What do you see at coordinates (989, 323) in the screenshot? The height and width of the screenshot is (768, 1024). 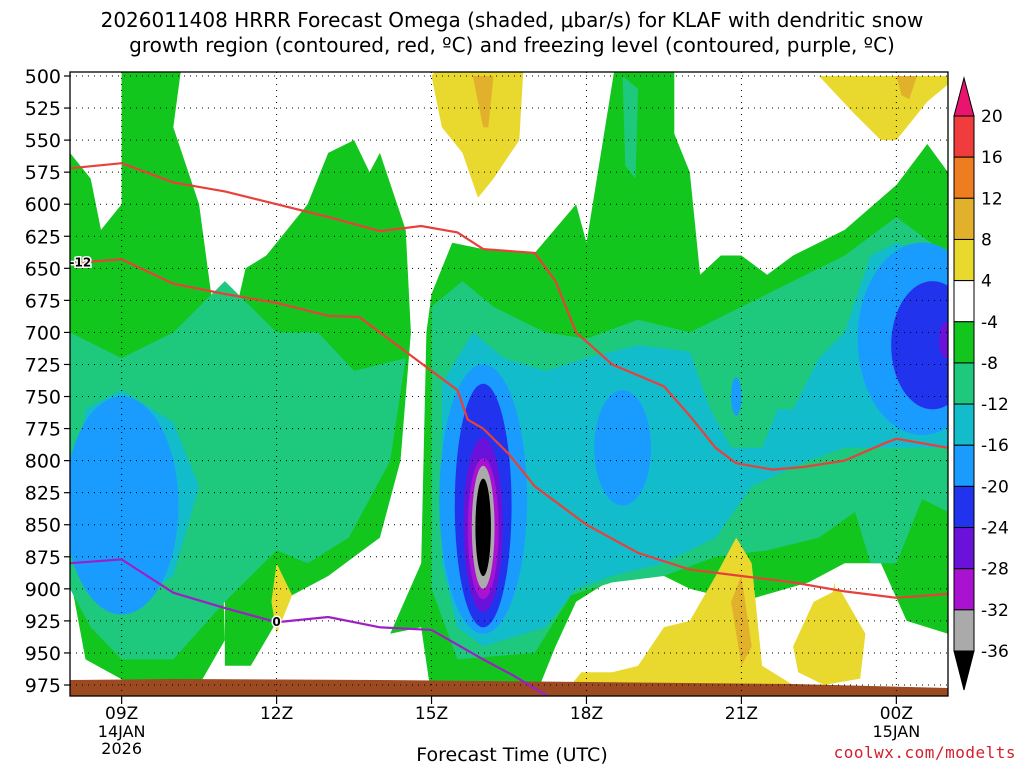 I see `colorbar-label: -4` at bounding box center [989, 323].